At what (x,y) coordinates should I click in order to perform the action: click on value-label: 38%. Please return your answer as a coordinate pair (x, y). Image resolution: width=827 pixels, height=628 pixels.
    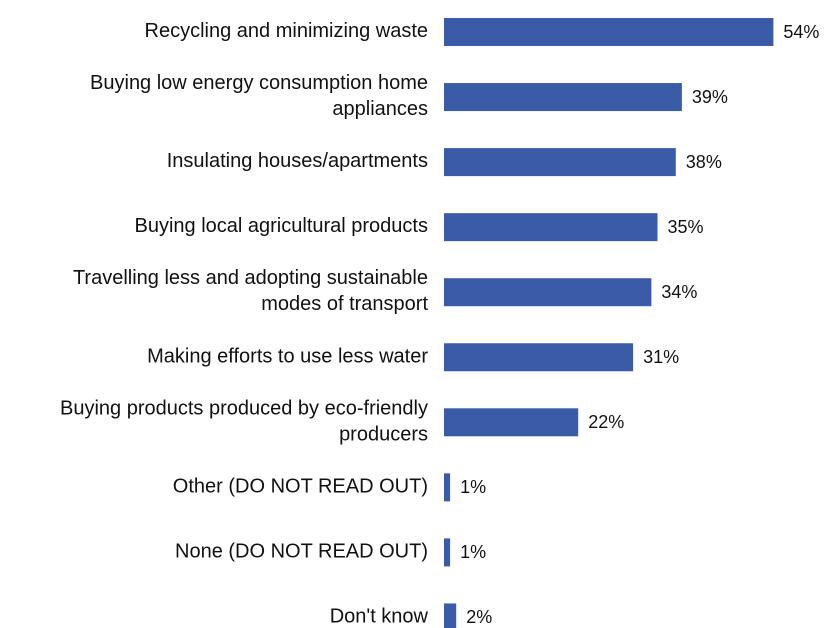
    Looking at the image, I should click on (704, 162).